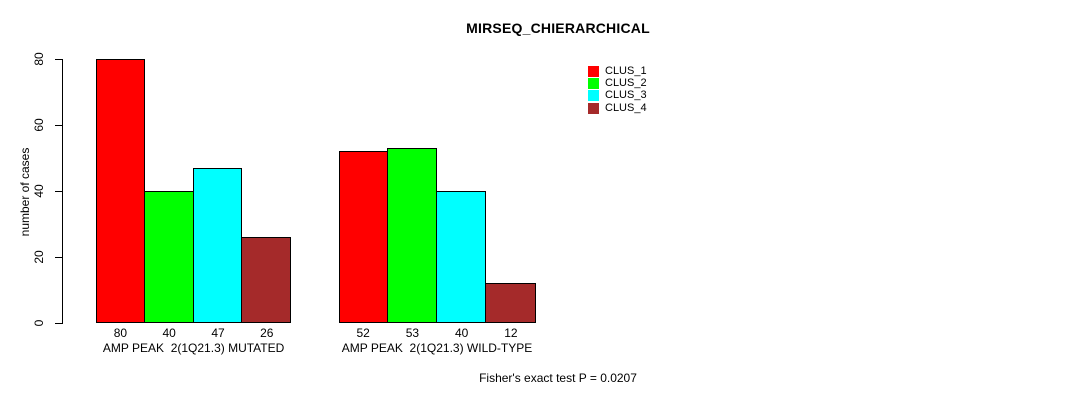  I want to click on group-label: AMP PEAK 2(1Q21.3) WILD-TYPE, so click(437, 348).